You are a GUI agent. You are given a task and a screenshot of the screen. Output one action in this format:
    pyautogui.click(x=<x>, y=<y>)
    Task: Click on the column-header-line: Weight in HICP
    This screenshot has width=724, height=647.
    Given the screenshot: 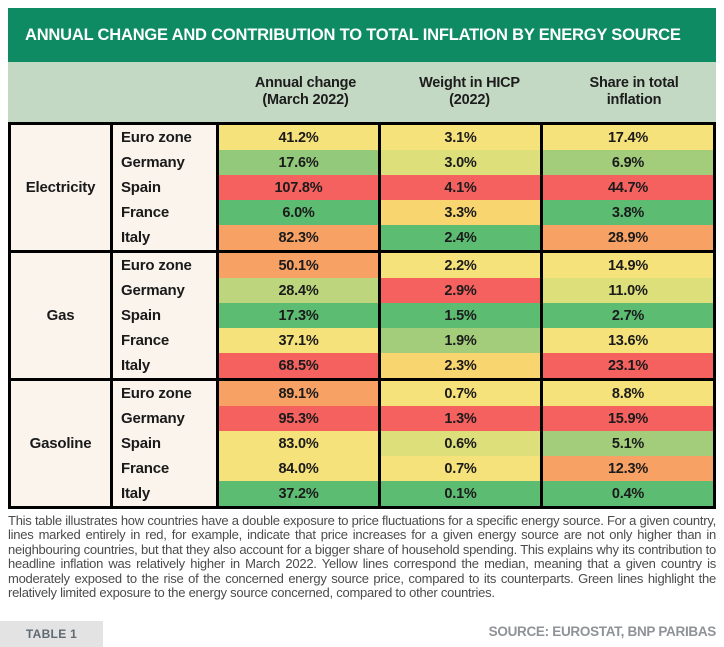 What is the action you would take?
    pyautogui.click(x=469, y=82)
    